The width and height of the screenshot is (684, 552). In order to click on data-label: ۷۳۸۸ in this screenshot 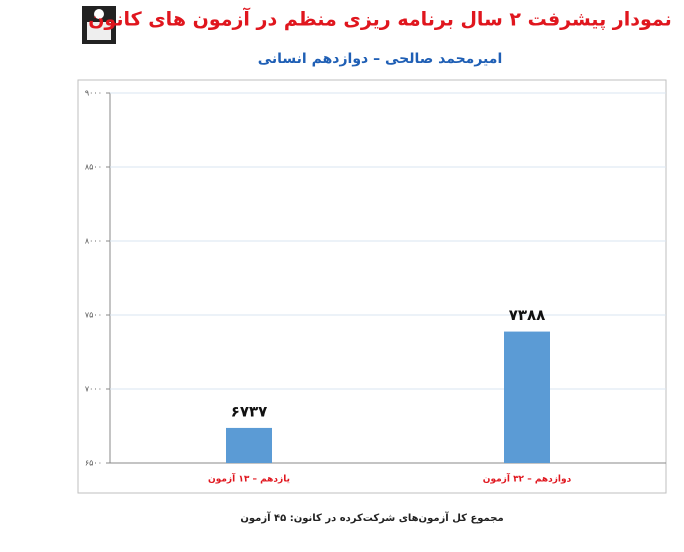, I will do `click(527, 315)`.